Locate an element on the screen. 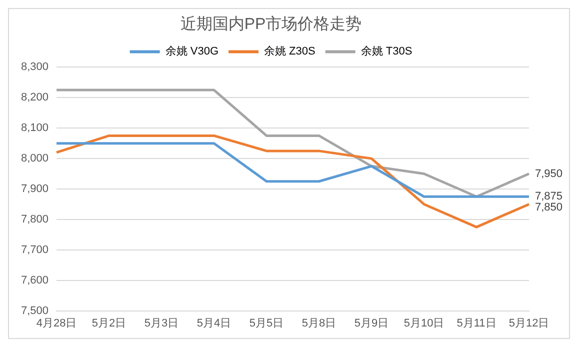  y-tick-label: 8,100 is located at coordinates (34, 128).